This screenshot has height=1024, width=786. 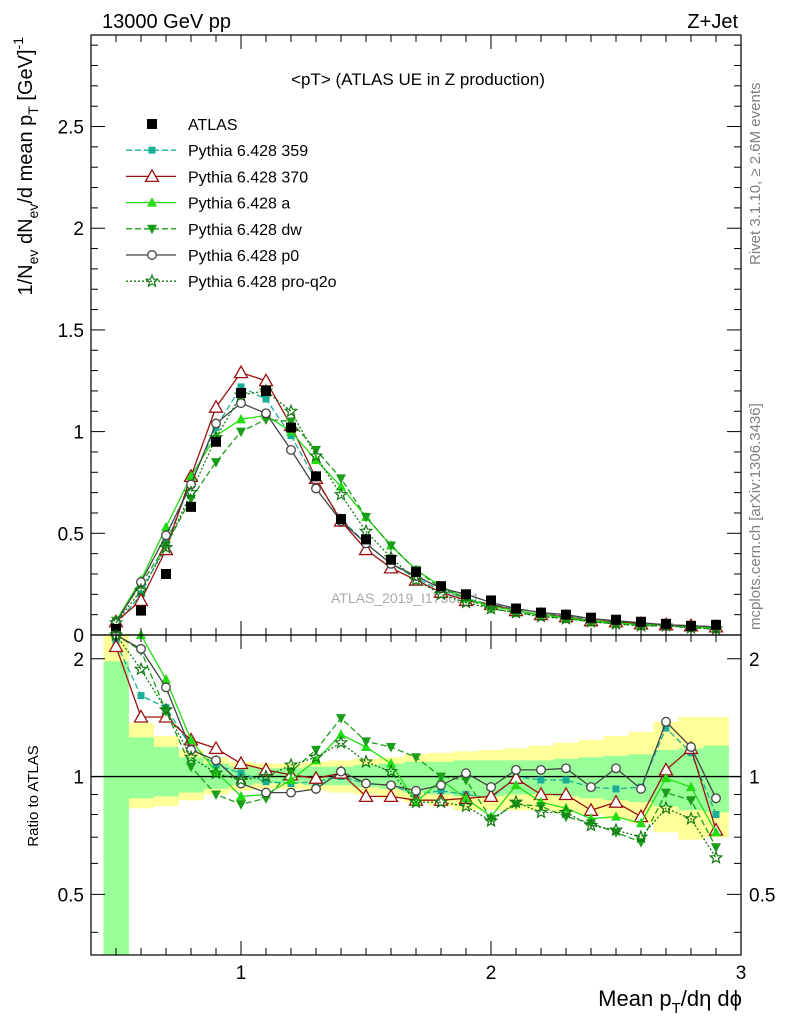 I want to click on y-tick-label: 2.5, so click(x=71, y=128).